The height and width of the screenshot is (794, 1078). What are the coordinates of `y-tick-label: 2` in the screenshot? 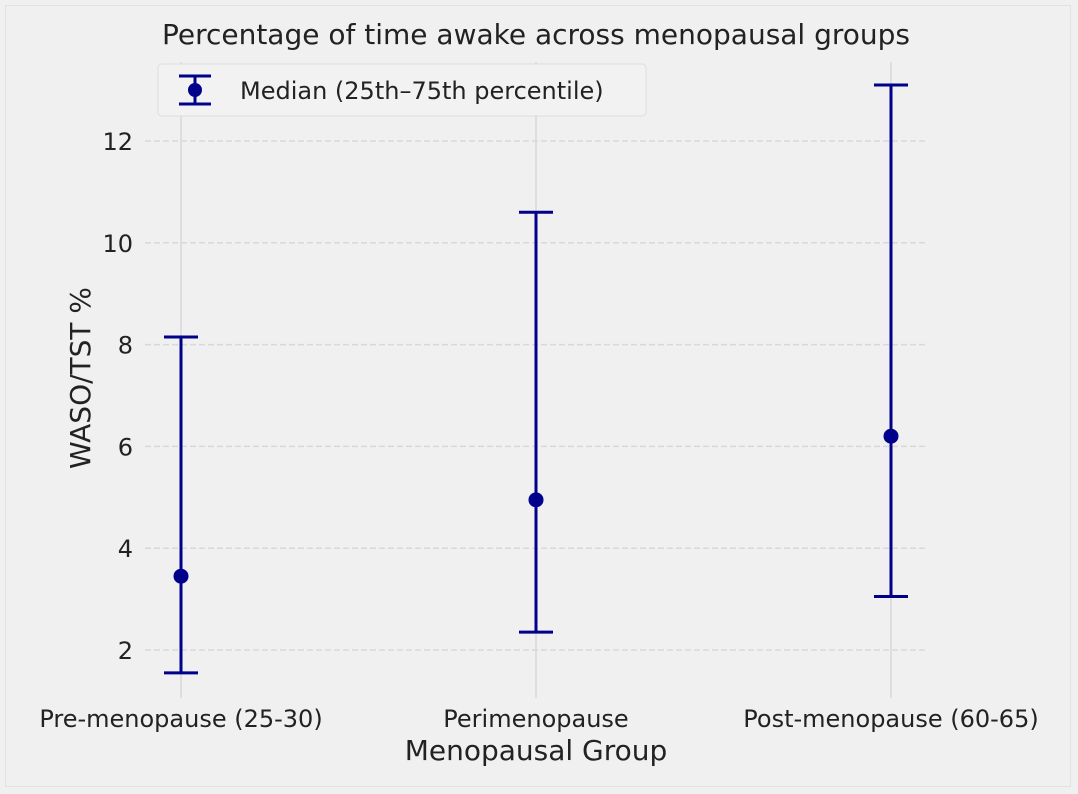 It's located at (125, 651).